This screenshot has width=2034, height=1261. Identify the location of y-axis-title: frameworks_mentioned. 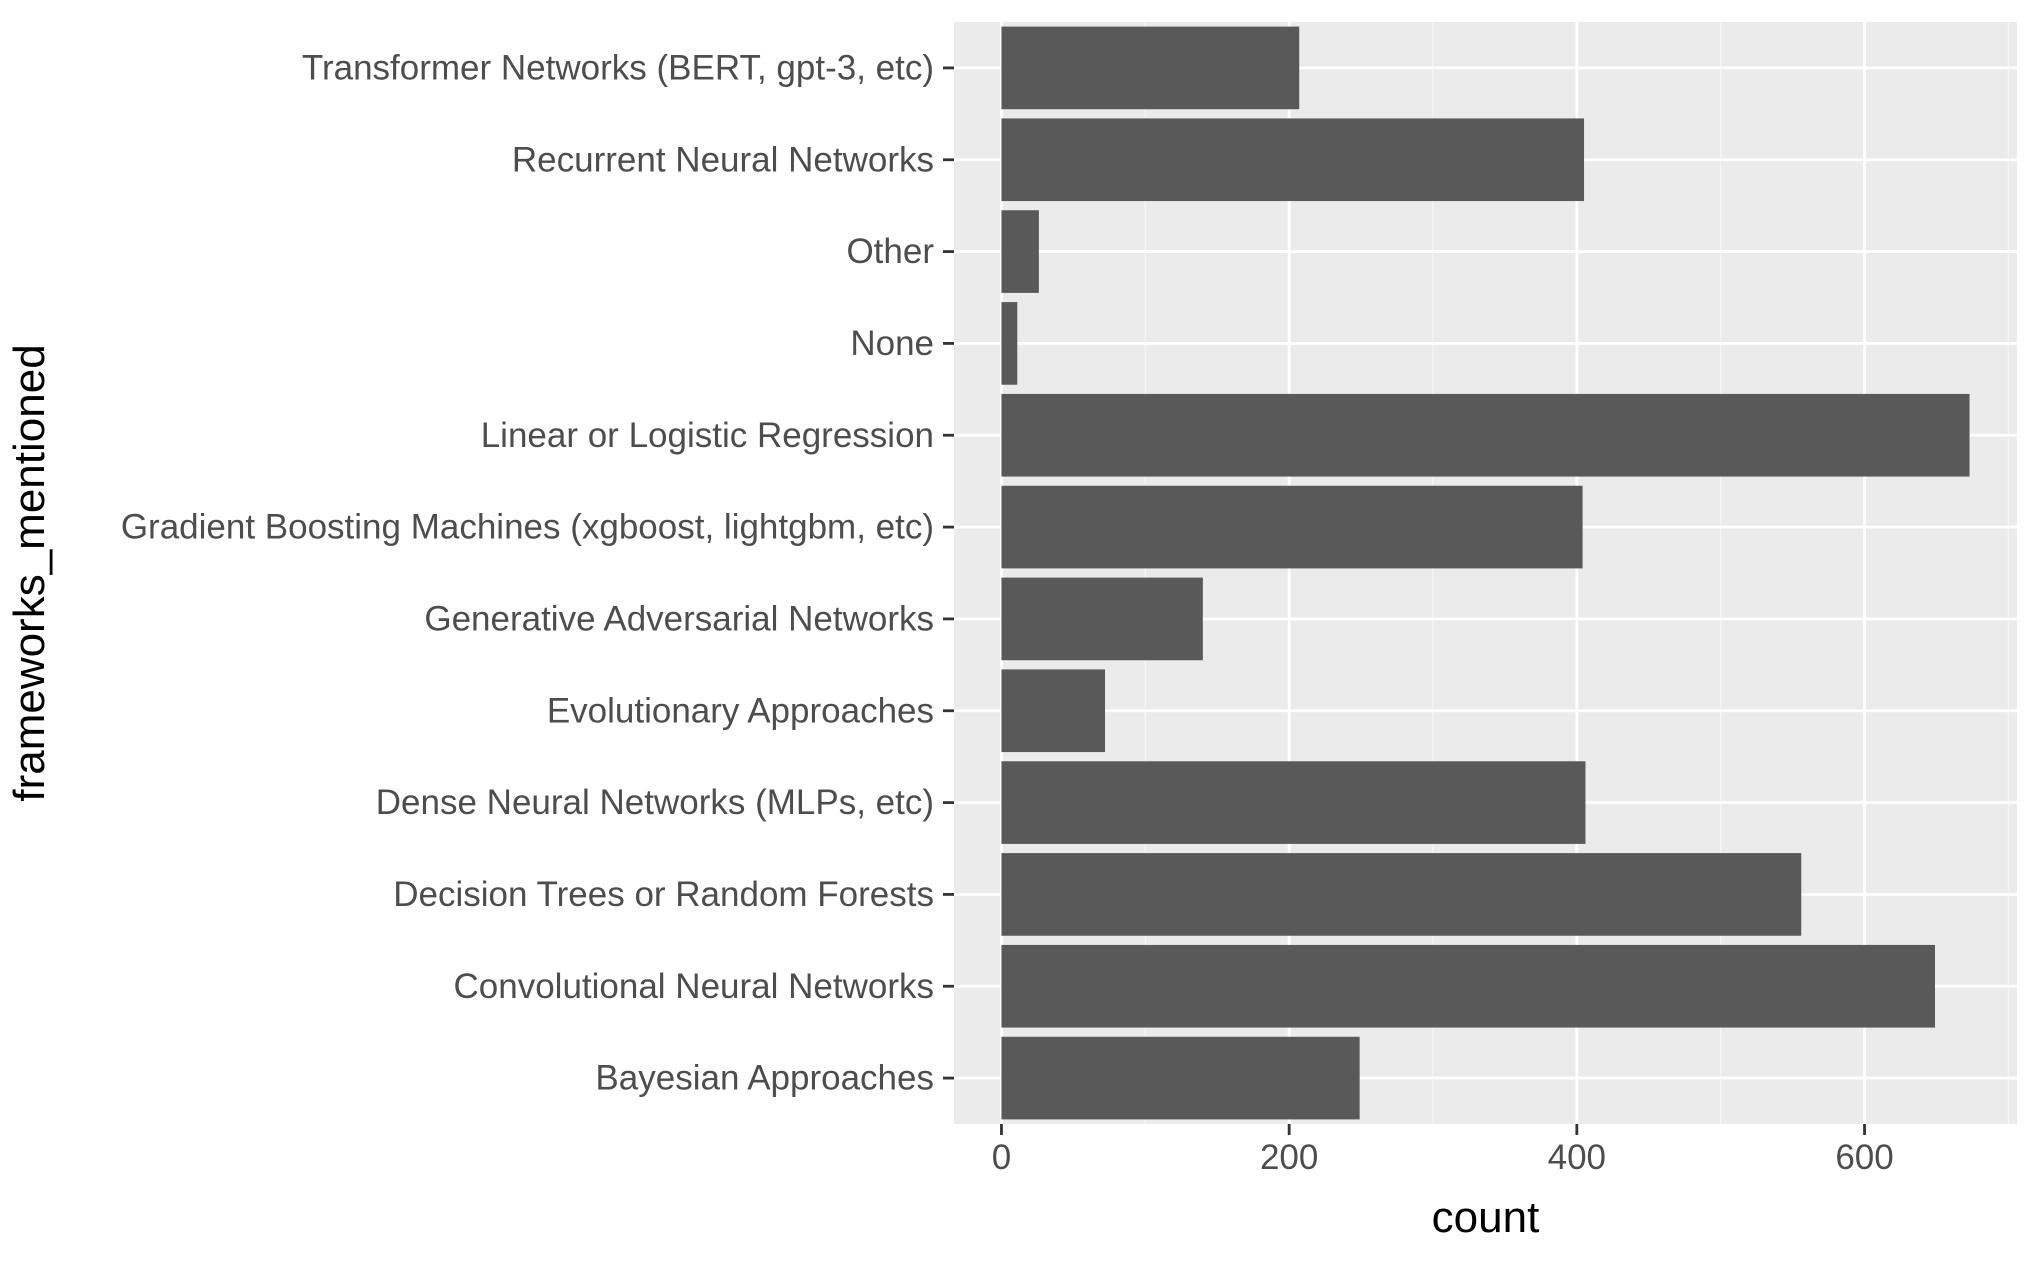
(29, 572).